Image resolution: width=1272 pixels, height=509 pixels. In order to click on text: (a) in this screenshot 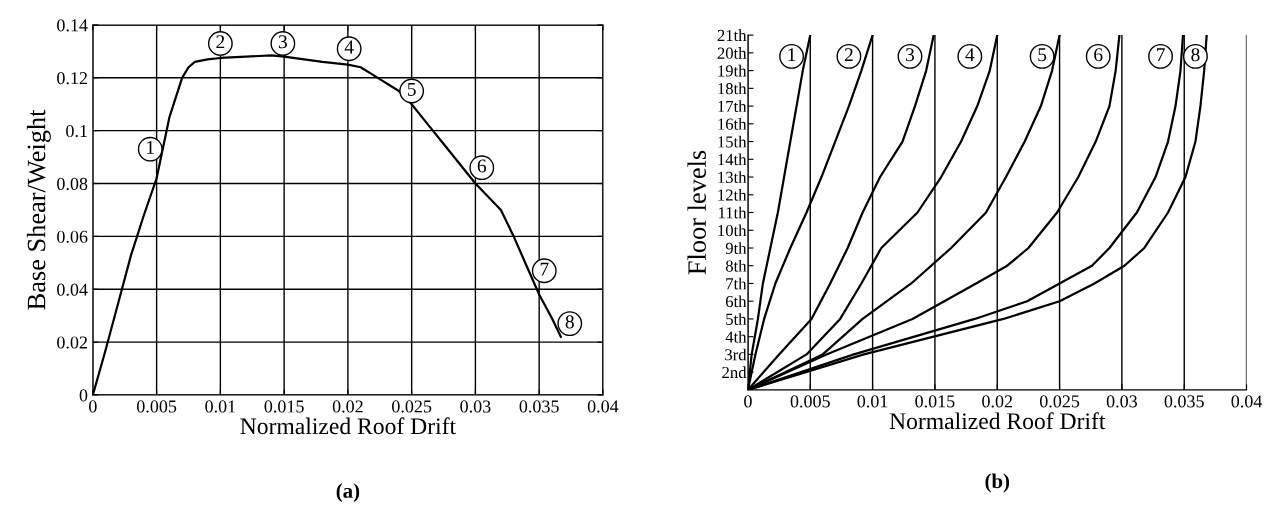, I will do `click(348, 493)`.